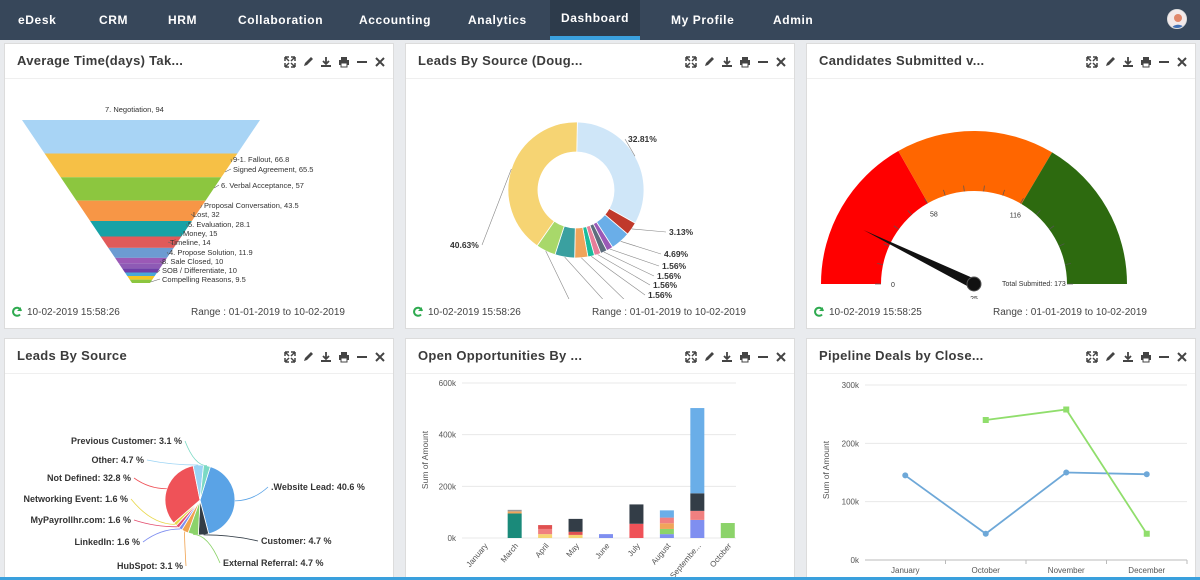 The height and width of the screenshot is (580, 1200). I want to click on donut-label: 1.56%, so click(665, 285).